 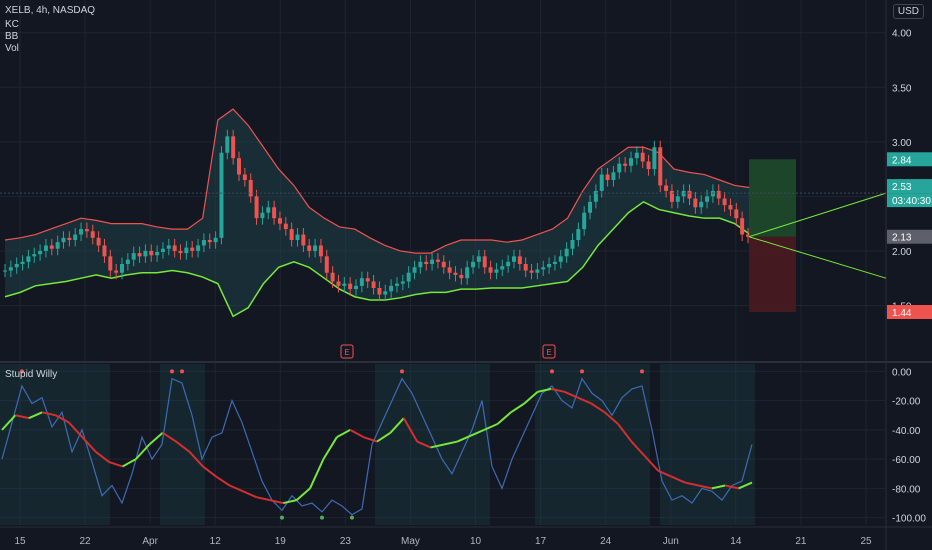 I want to click on last-price-tag-bg, so click(x=909, y=186).